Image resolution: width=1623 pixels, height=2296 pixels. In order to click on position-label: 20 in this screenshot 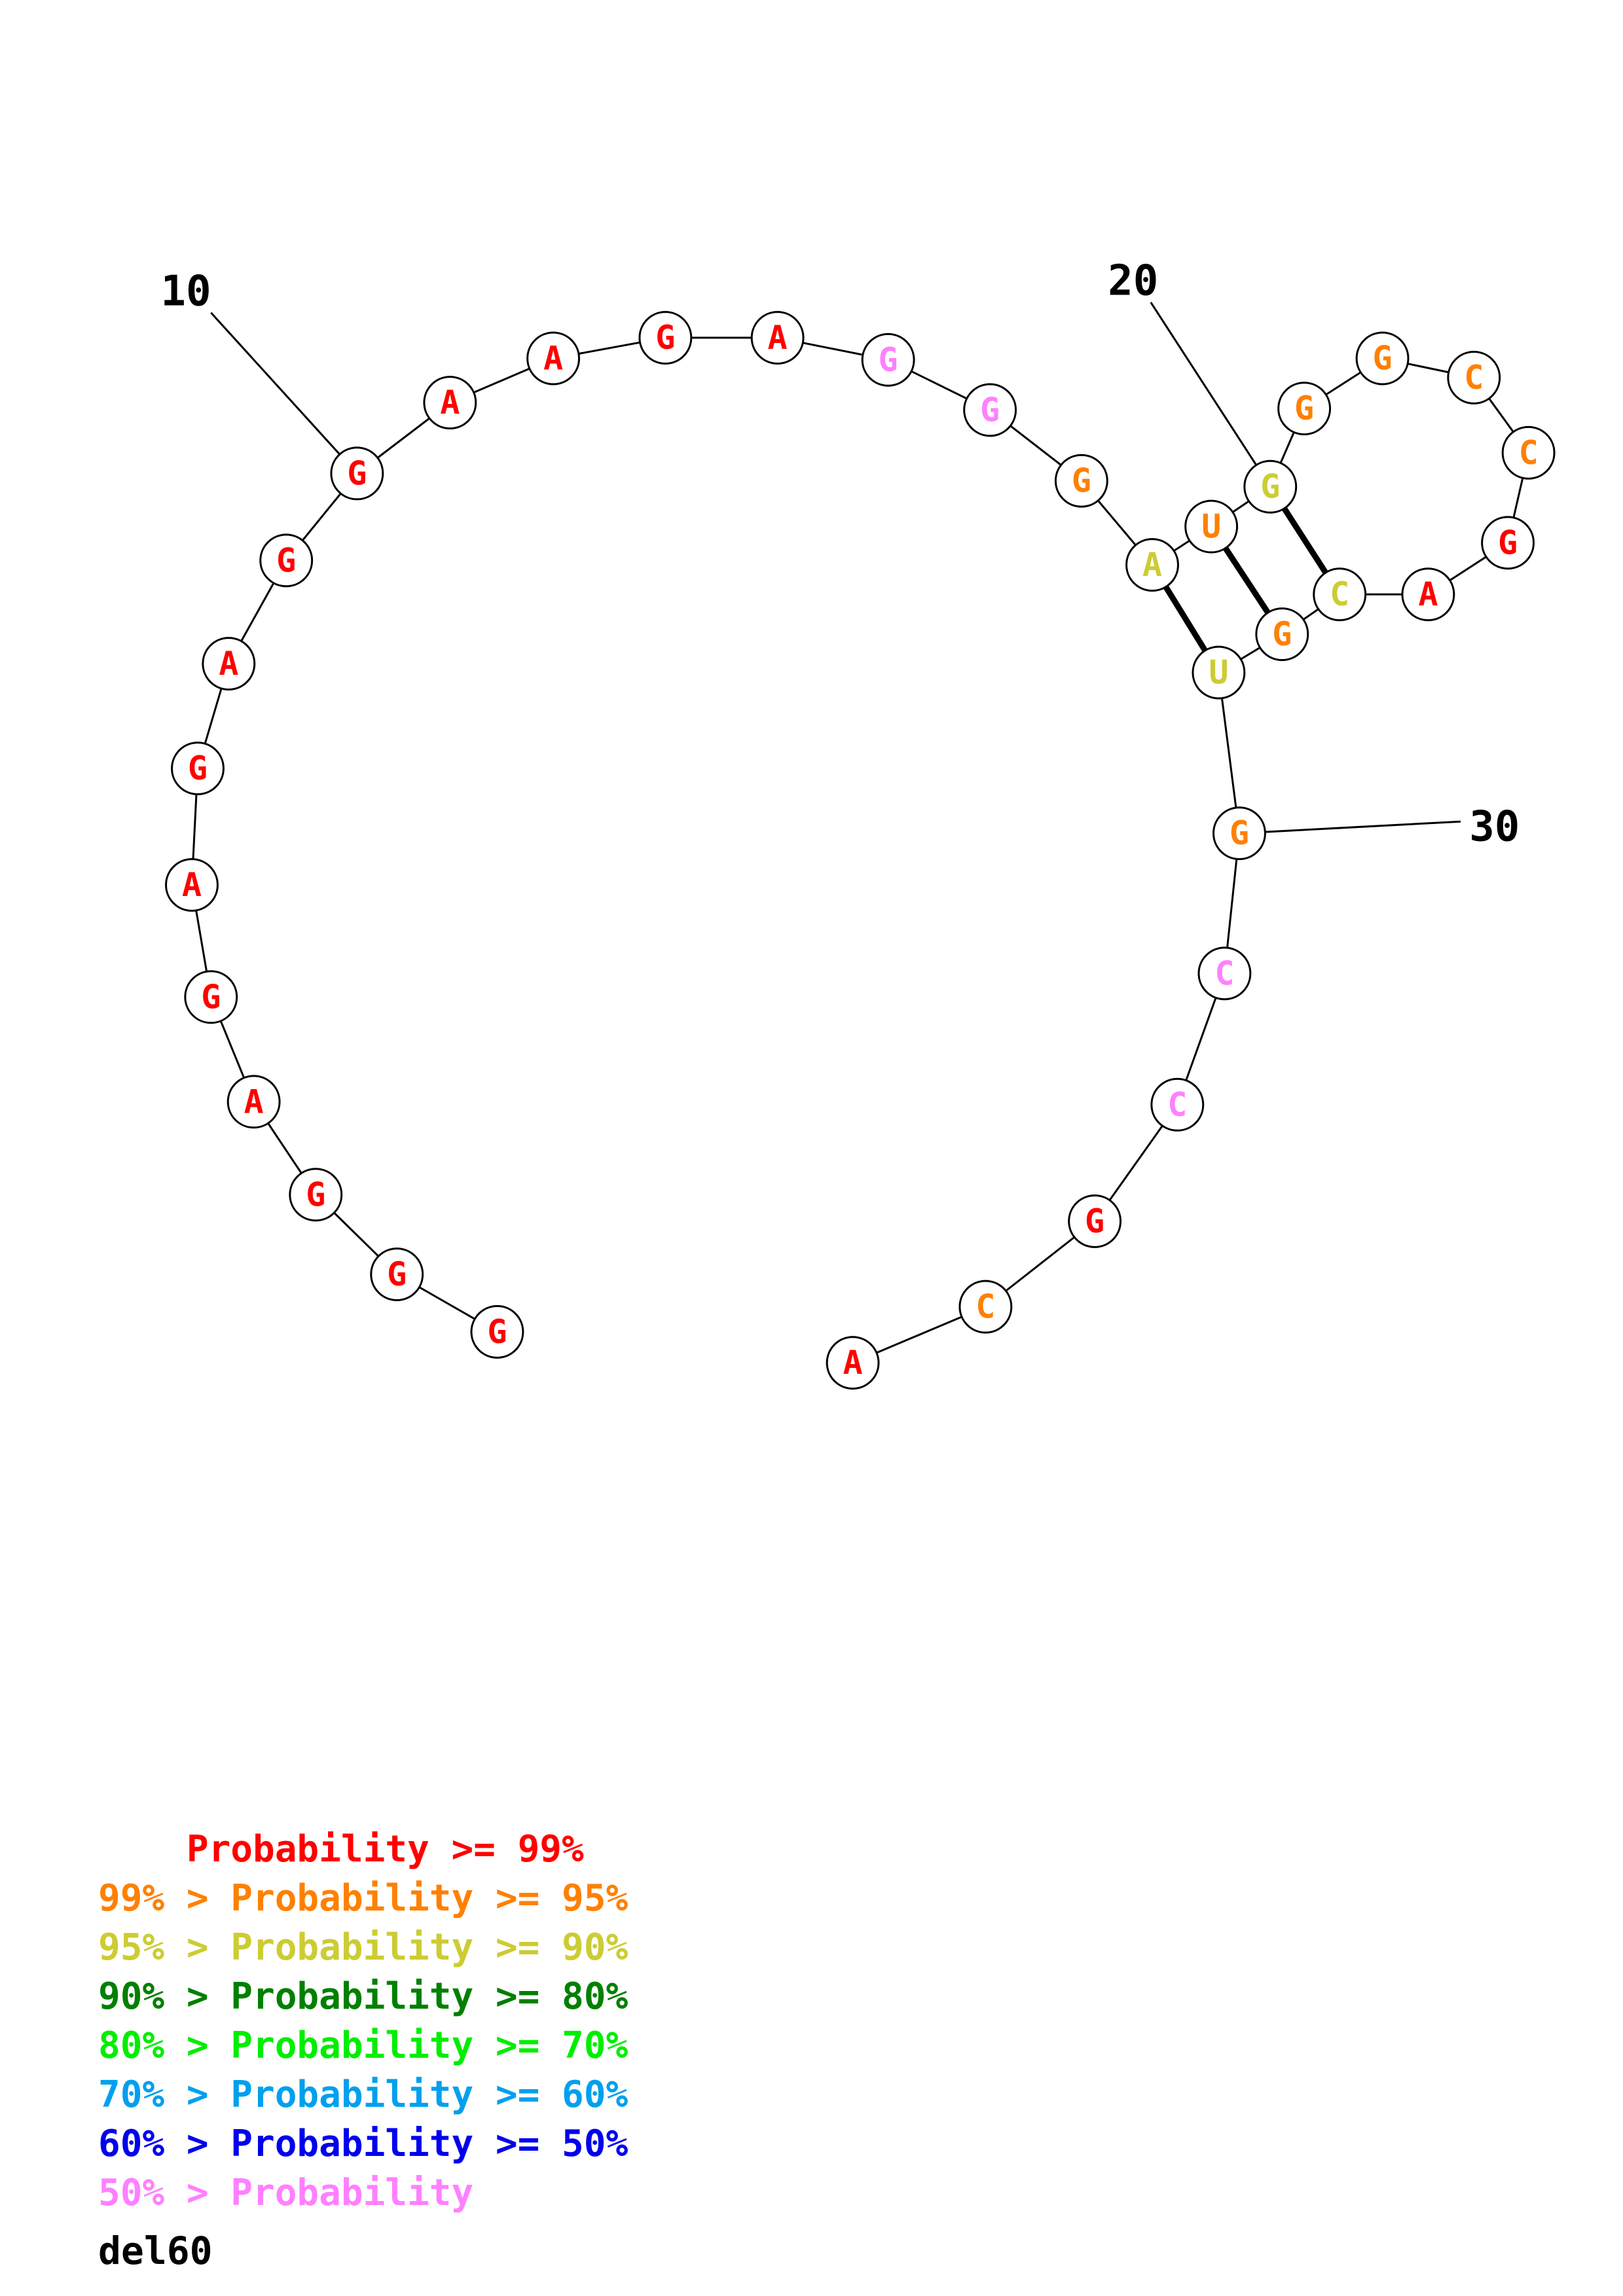, I will do `click(1133, 281)`.